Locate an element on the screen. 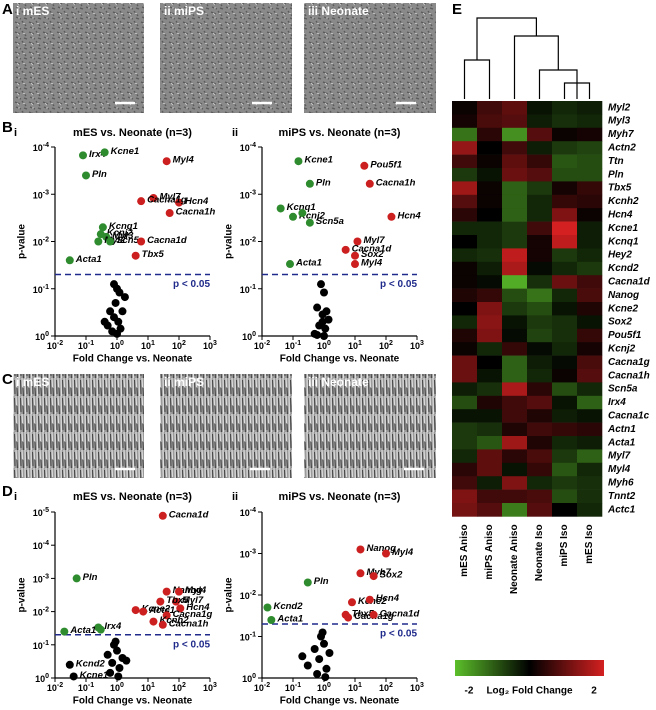 The image size is (656, 710). y-tick-label: 10⁰ is located at coordinates (42, 679).